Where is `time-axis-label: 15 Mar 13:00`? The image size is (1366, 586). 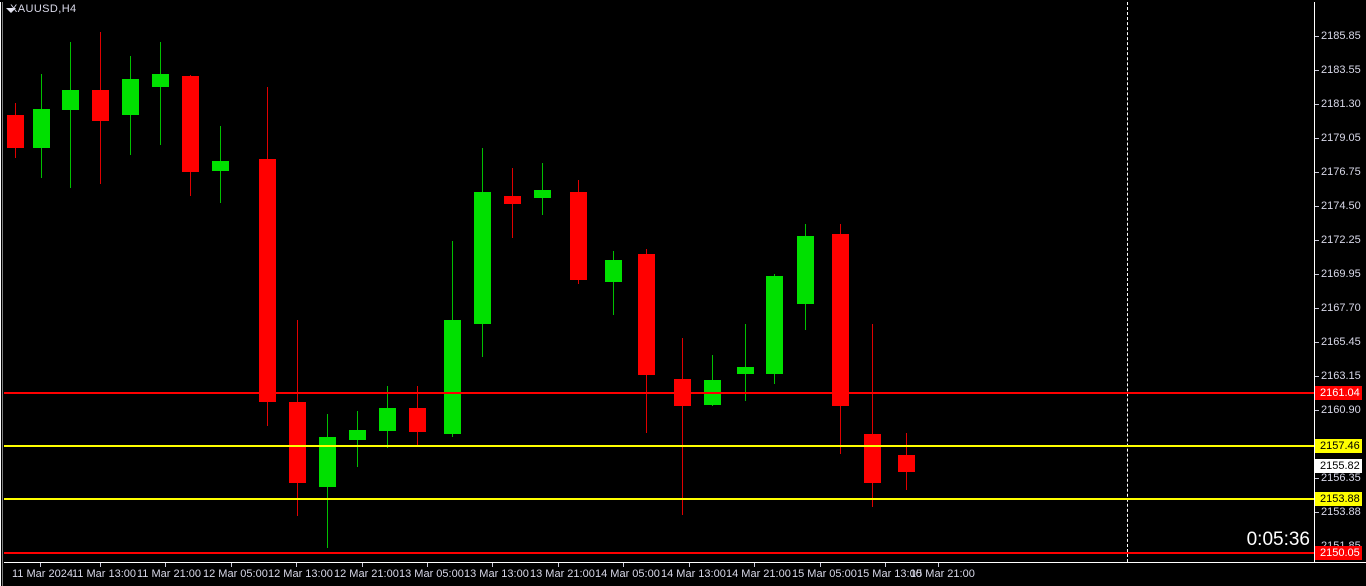
time-axis-label: 15 Mar 13:00 is located at coordinates (889, 574).